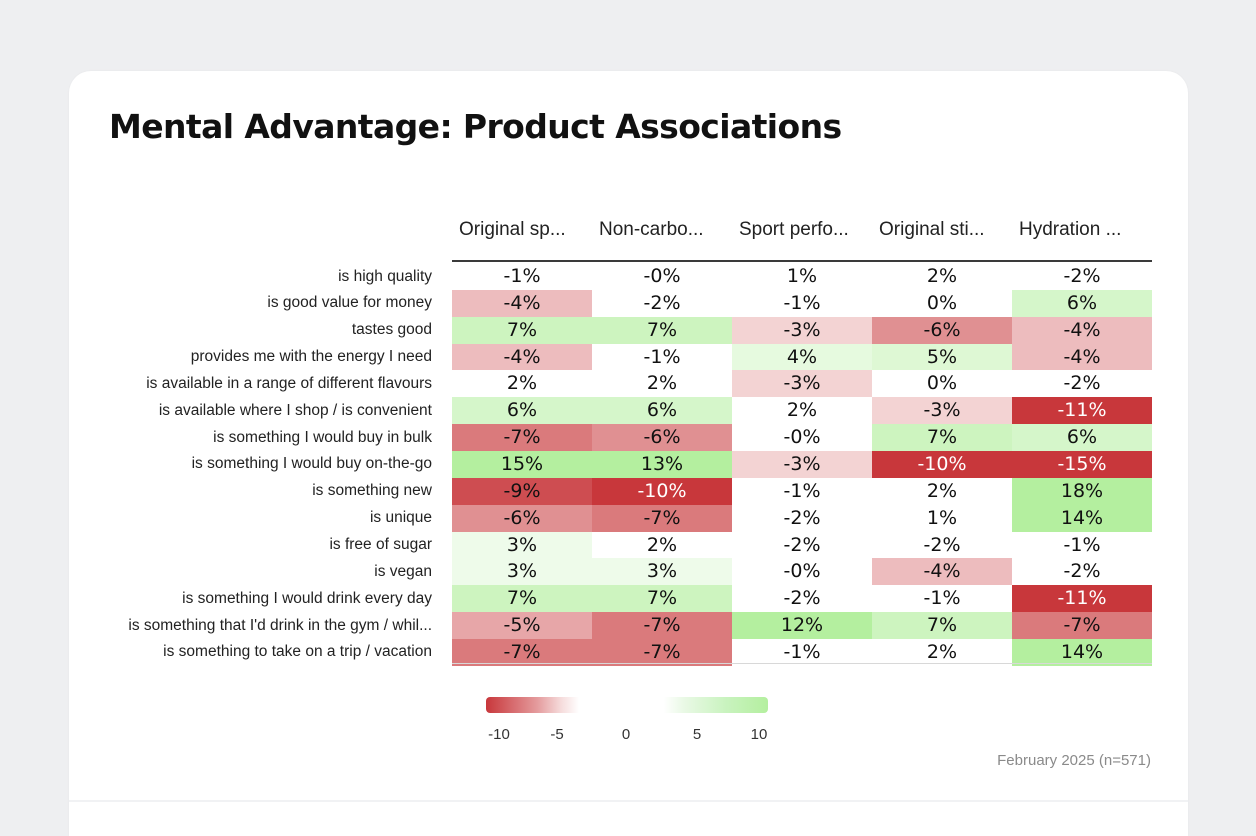 The height and width of the screenshot is (836, 1256). Describe the element at coordinates (522, 626) in the screenshot. I see `heatmap-cell: -5%` at that location.